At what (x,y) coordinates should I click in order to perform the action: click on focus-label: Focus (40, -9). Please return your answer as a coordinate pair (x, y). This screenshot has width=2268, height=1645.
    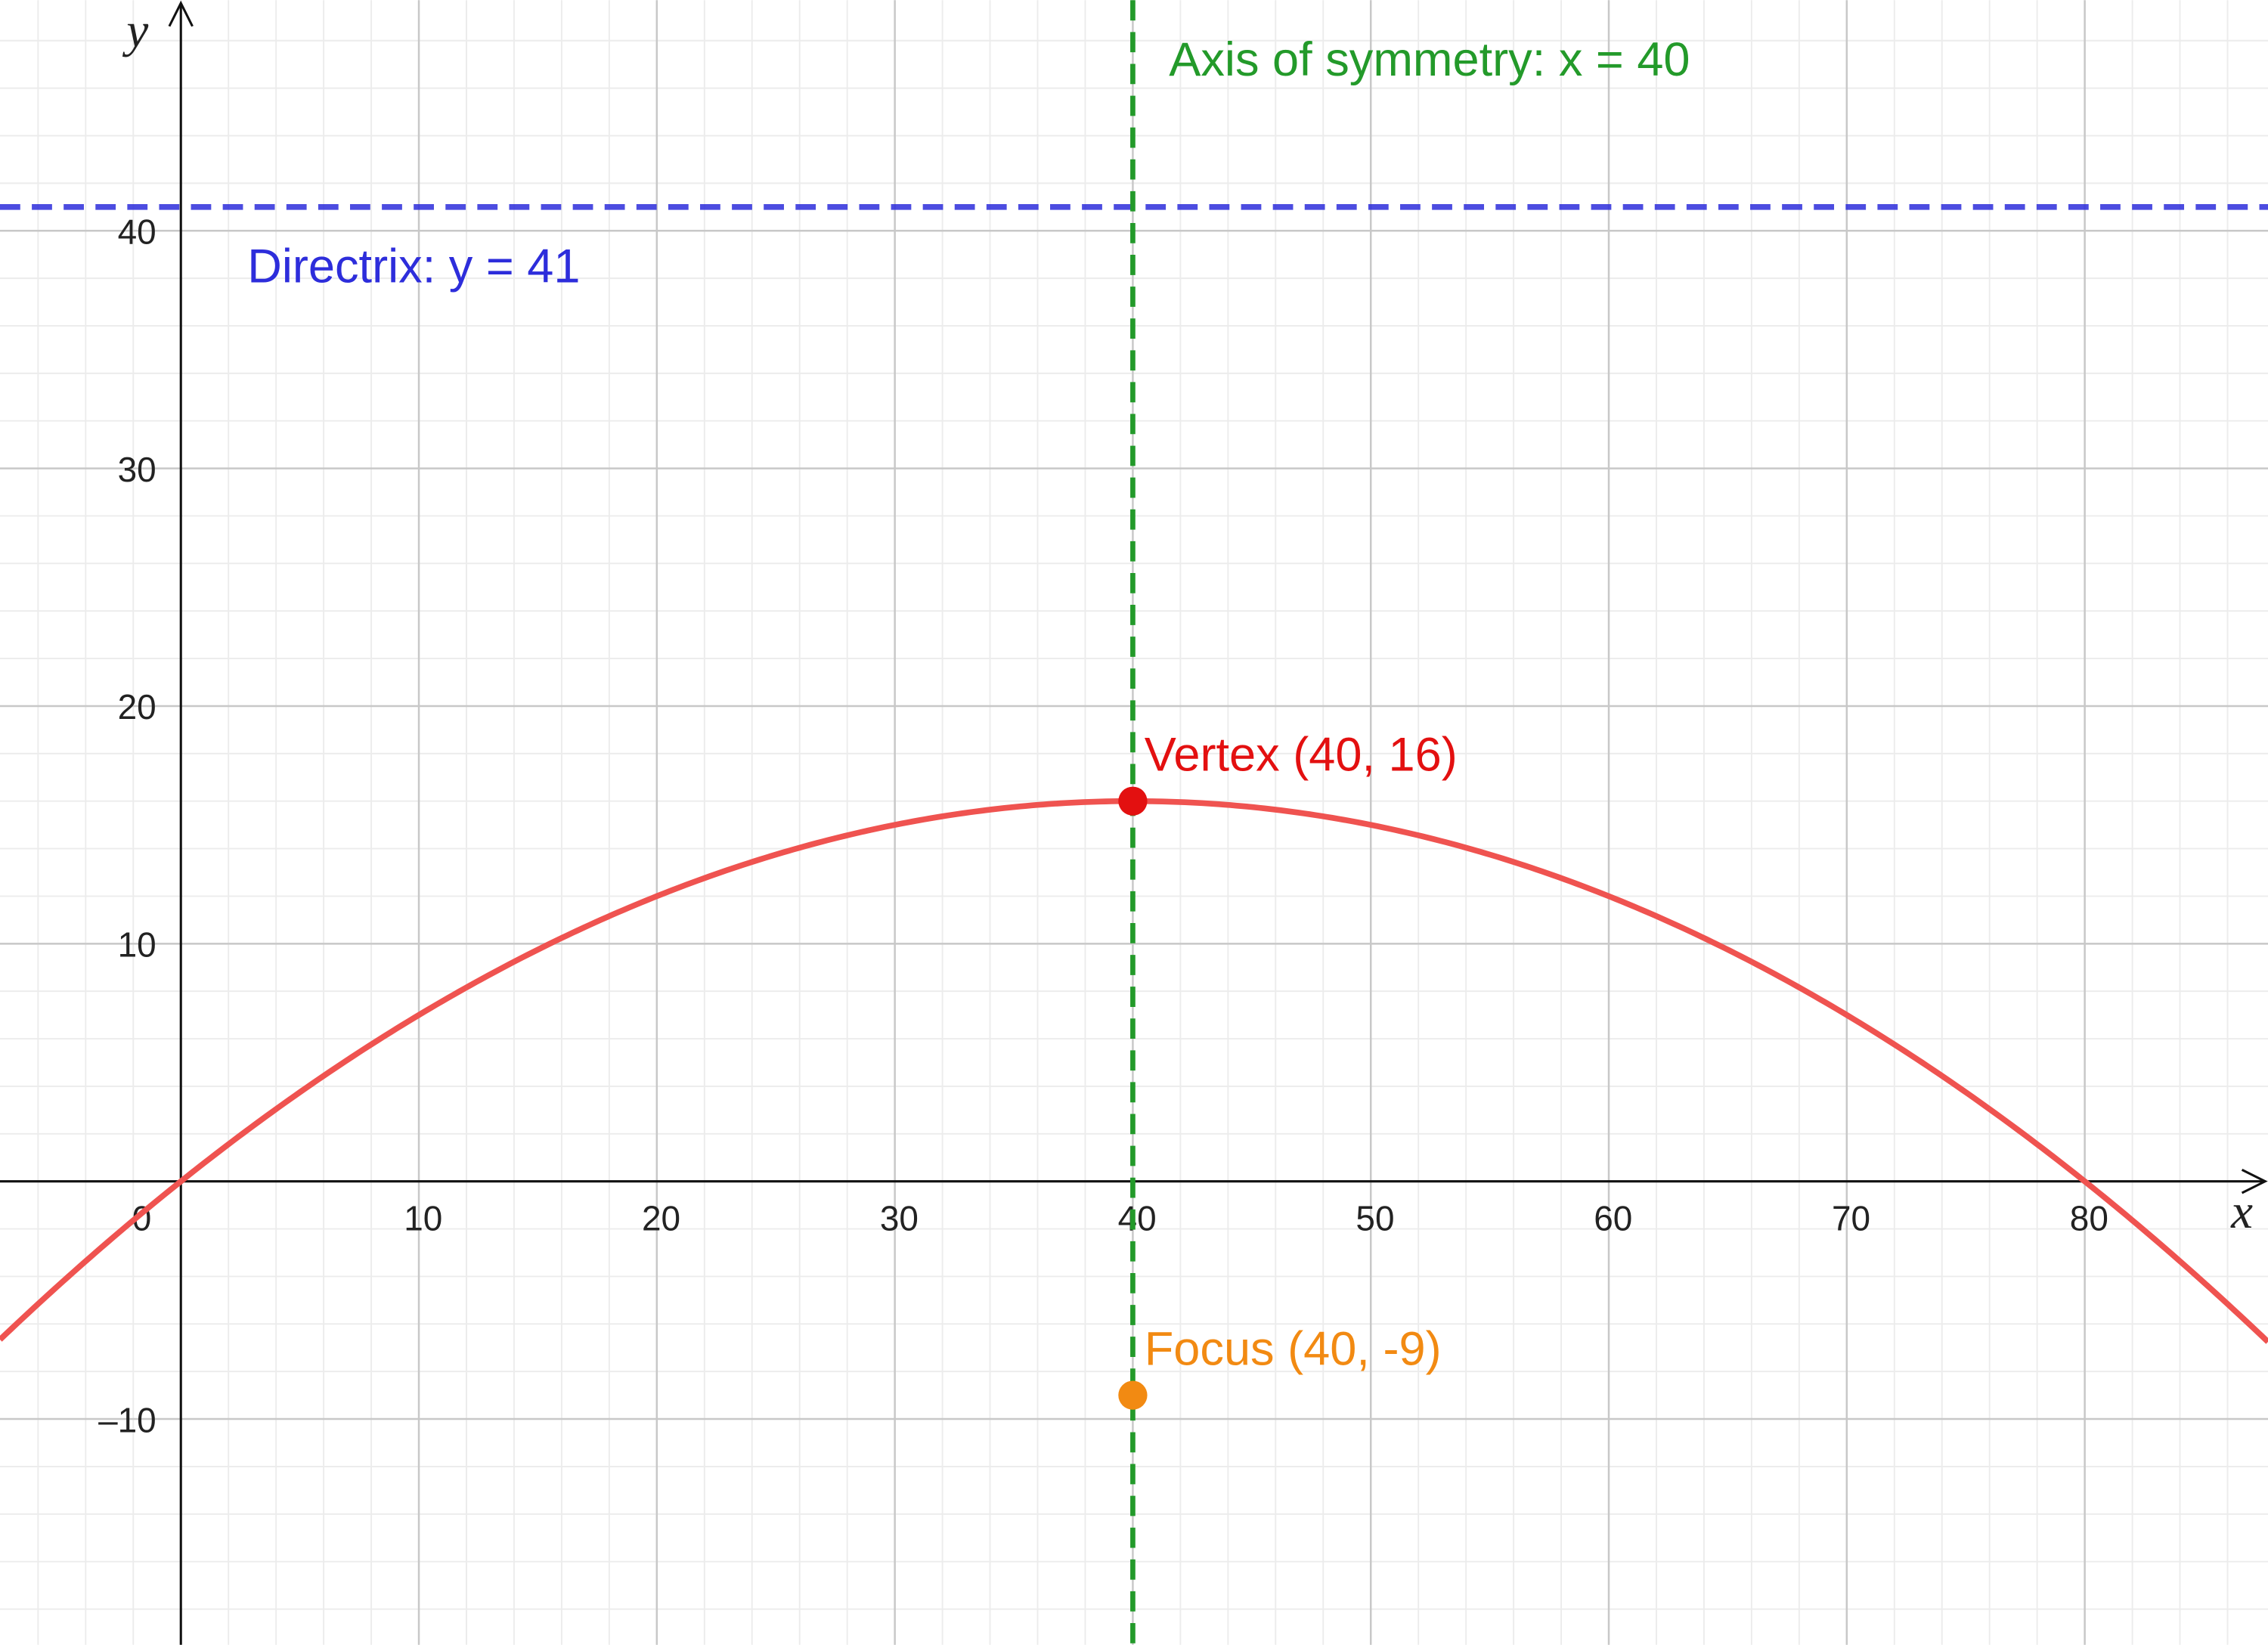
    Looking at the image, I should click on (1293, 1348).